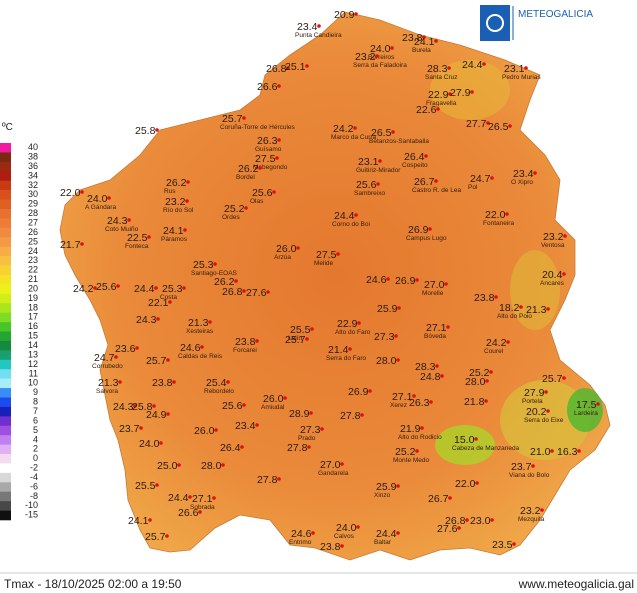 Image resolution: width=637 pixels, height=593 pixels. What do you see at coordinates (502, 545) in the screenshot?
I see `station-value: 23.5` at bounding box center [502, 545].